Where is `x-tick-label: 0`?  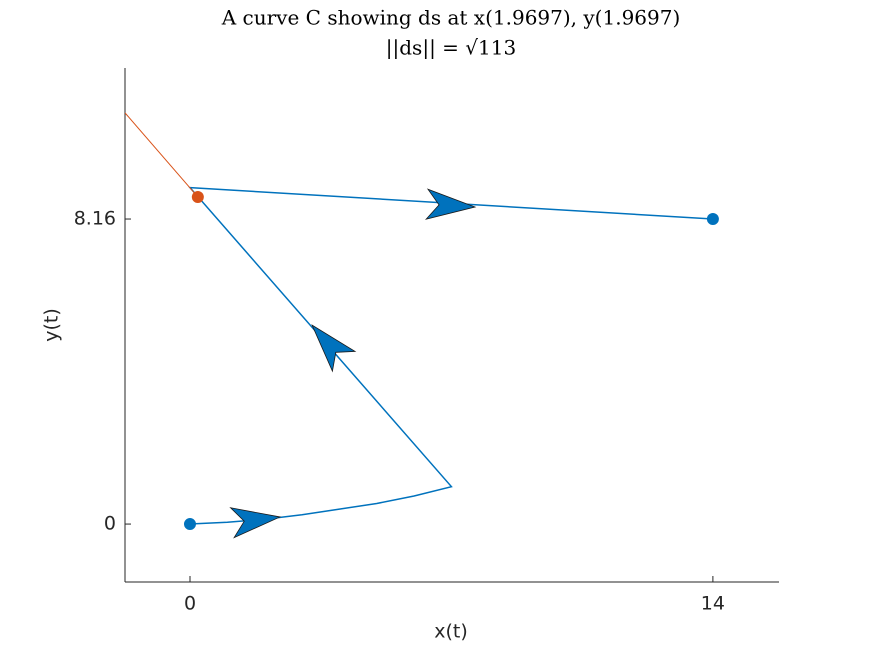 x-tick-label: 0 is located at coordinates (190, 604).